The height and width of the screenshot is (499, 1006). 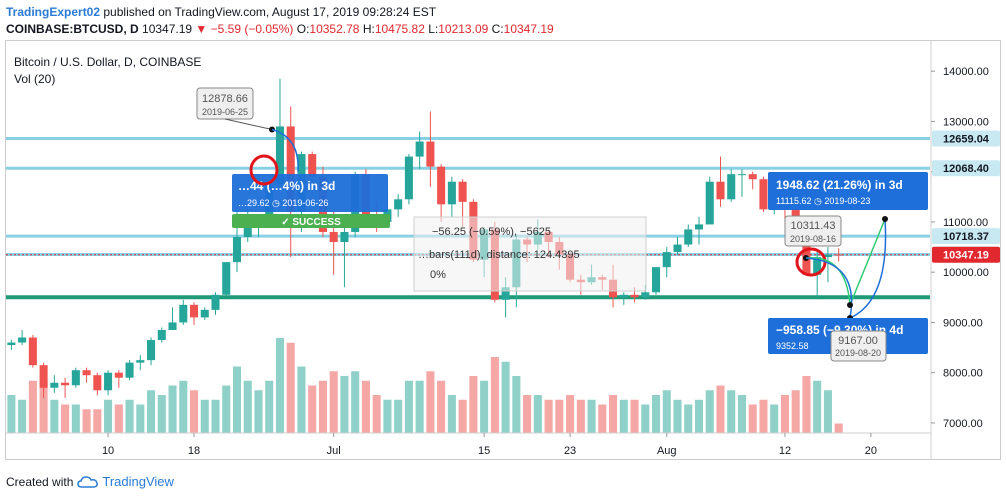 What do you see at coordinates (823, 201) in the screenshot?
I see `target-up-sub: 11115.62 ◷ 2019-08-23` at bounding box center [823, 201].